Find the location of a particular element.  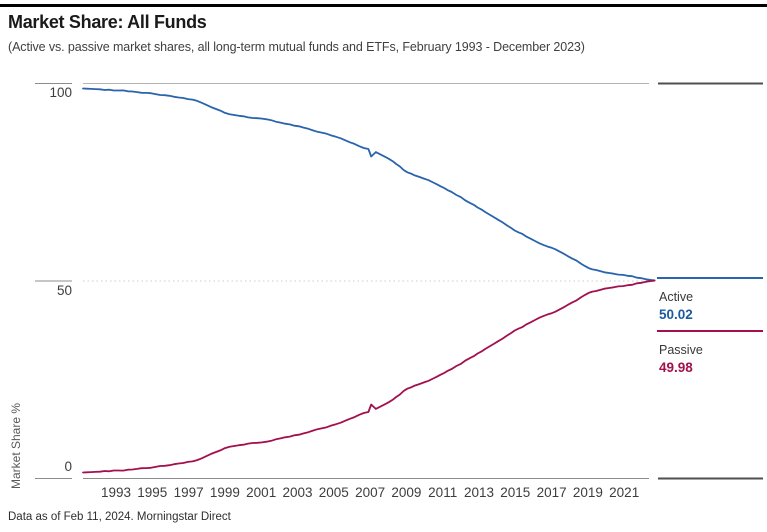

y-axis-tick-label: 100 is located at coordinates (60, 92).